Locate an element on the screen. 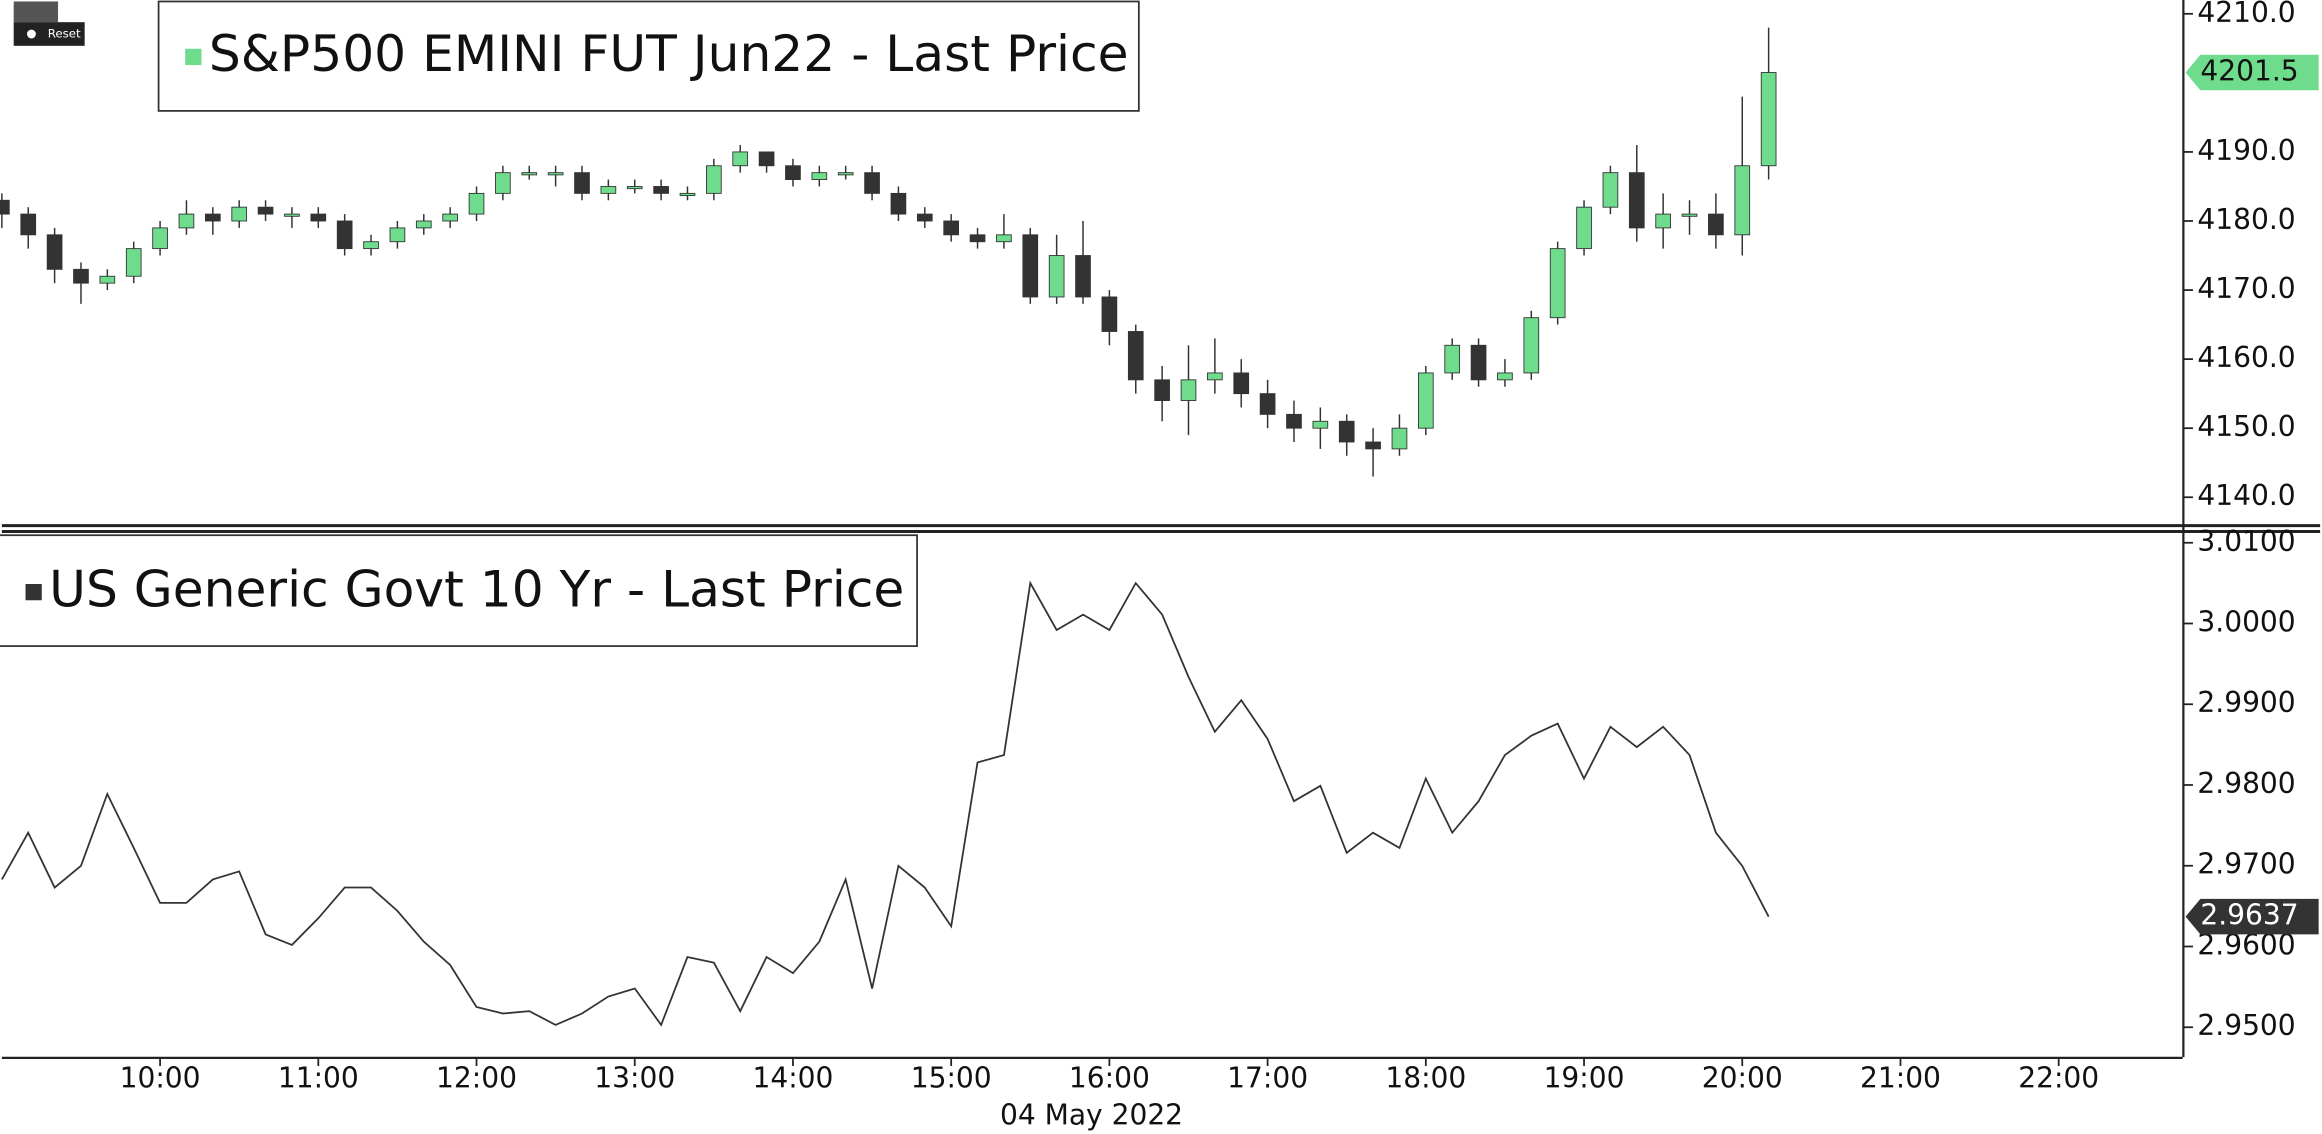  y-tick-label: 4140.0 is located at coordinates (2246, 495).